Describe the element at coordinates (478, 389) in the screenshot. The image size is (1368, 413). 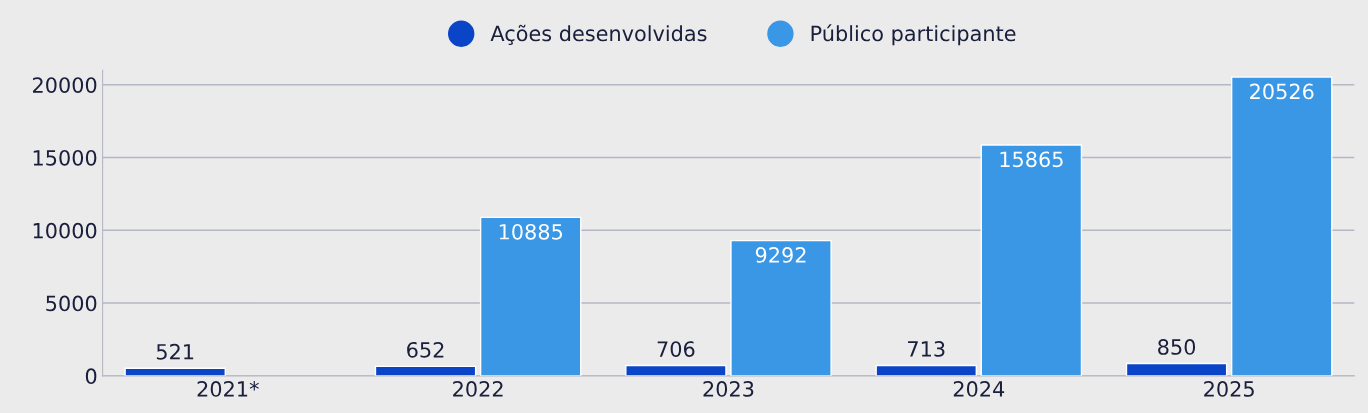
I see `x-tick-label: 2022` at that location.